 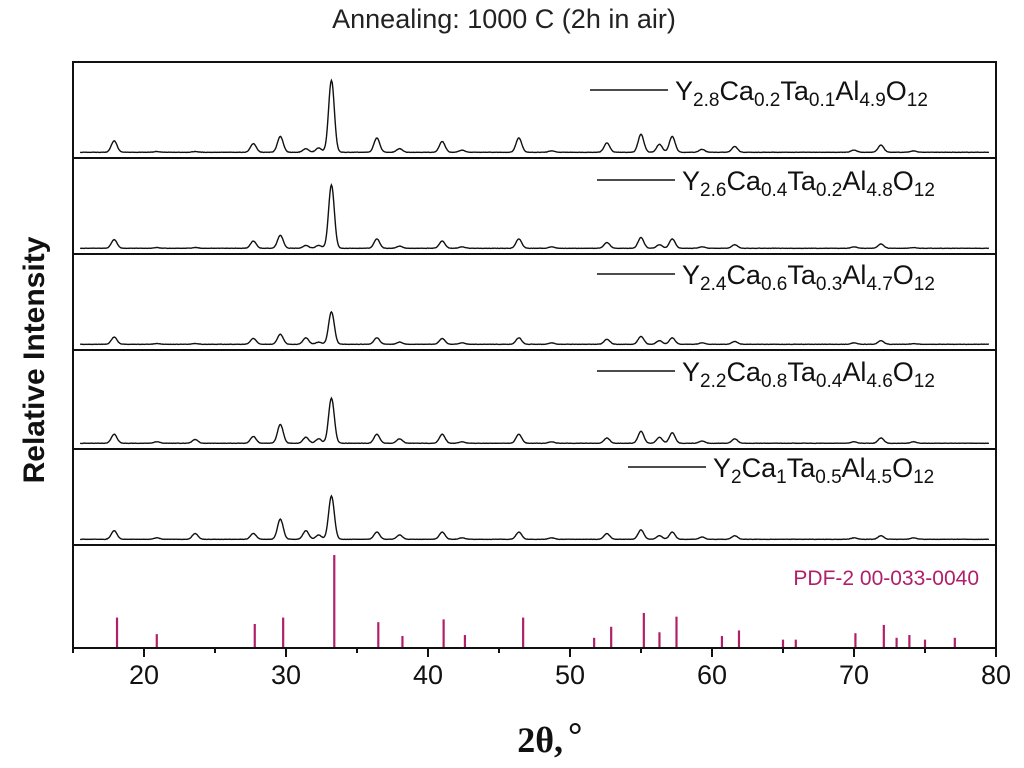 I want to click on legend-label: Y2.6Ca0.4Ta0.2Al4.8O12, so click(x=808, y=183).